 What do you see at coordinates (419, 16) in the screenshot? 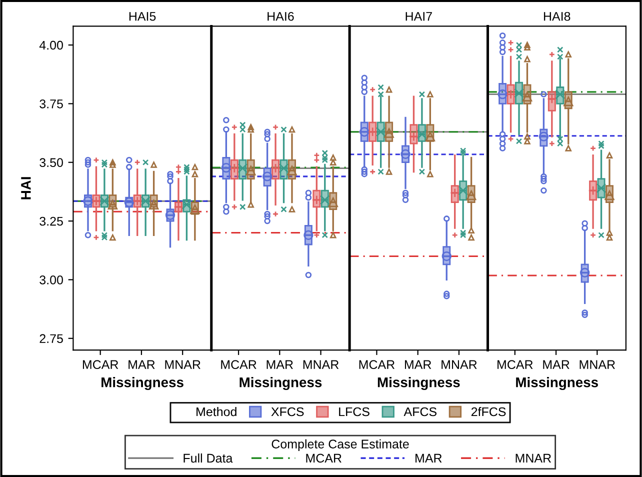
I see `chart-title: HAI7` at bounding box center [419, 16].